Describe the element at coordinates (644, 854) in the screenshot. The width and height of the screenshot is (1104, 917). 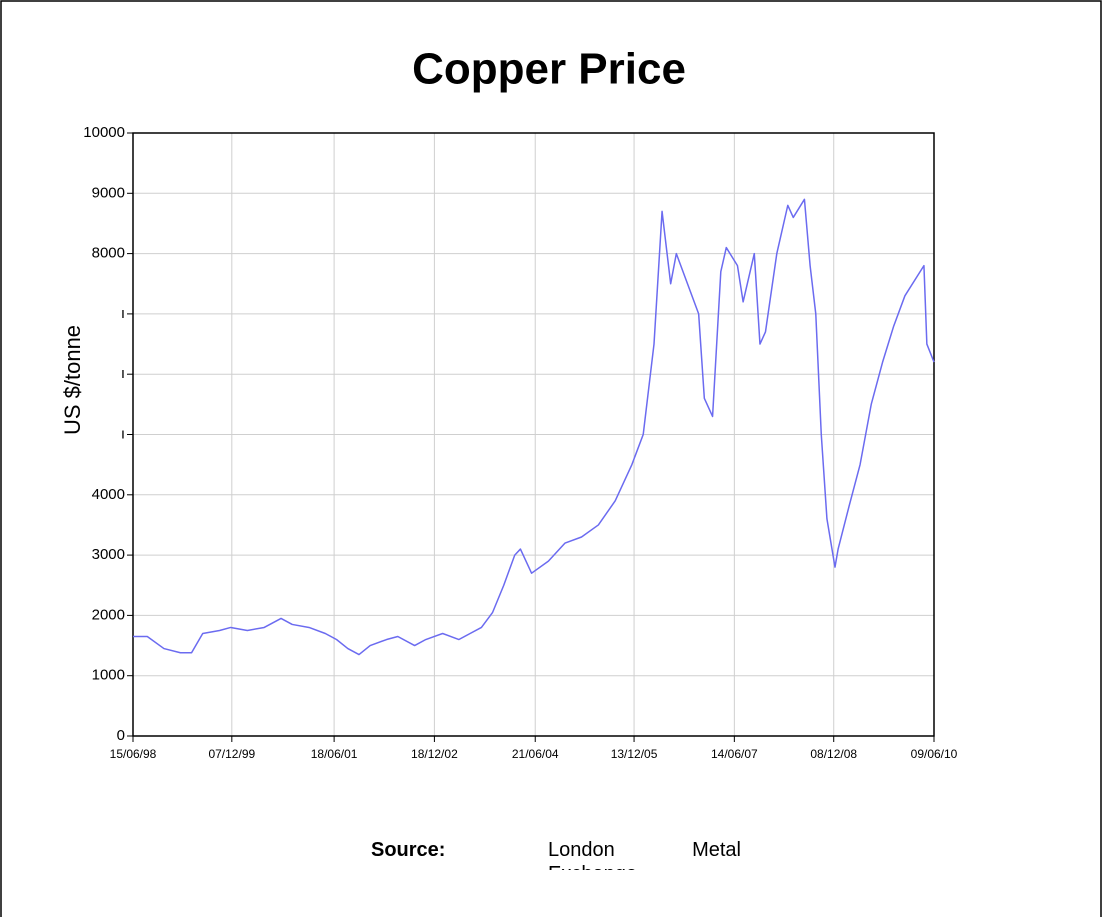
I see `source: London Metal Exchange` at that location.